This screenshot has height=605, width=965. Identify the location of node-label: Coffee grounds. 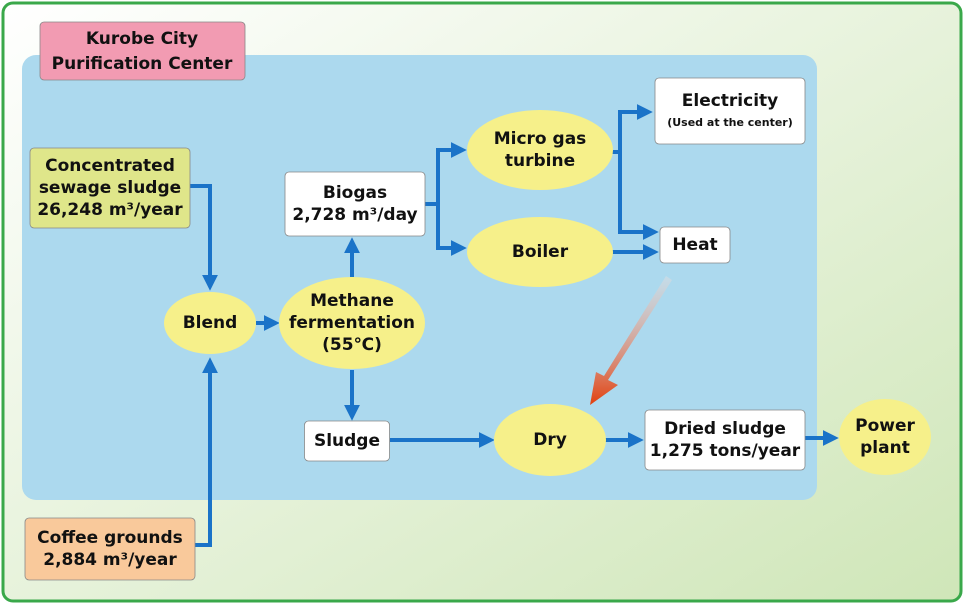
(110, 538).